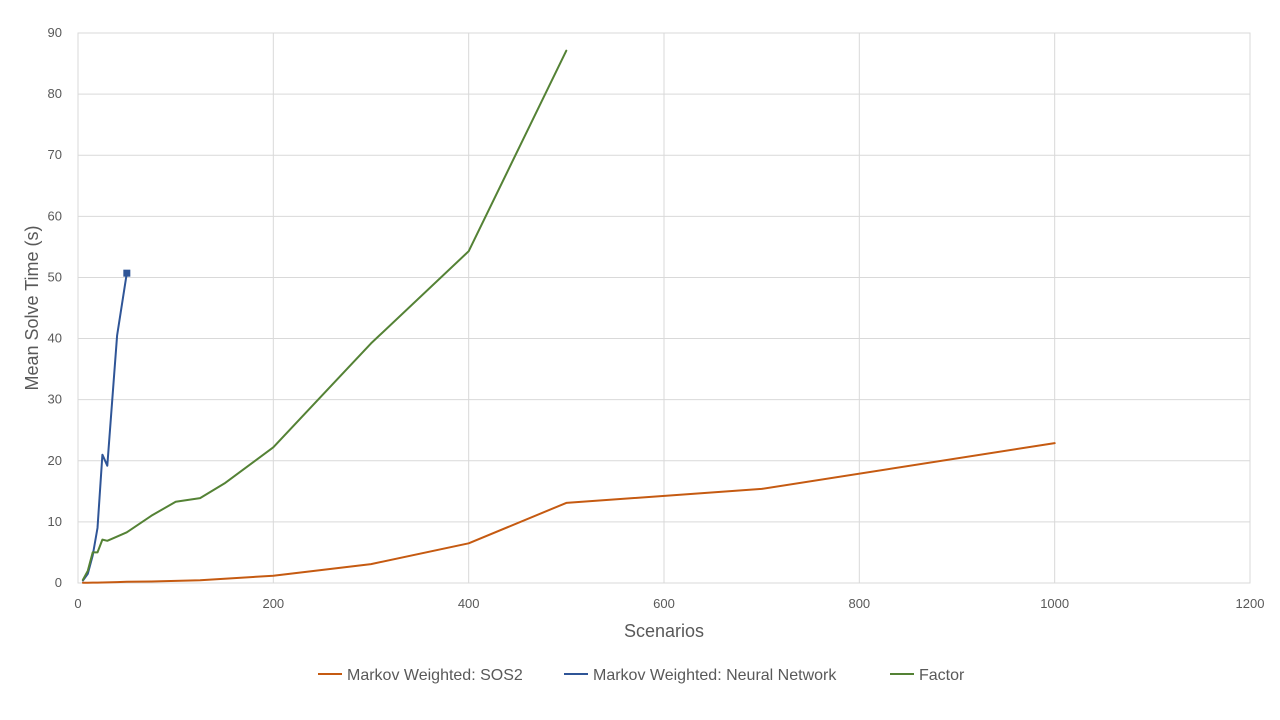 The width and height of the screenshot is (1280, 720). What do you see at coordinates (664, 631) in the screenshot?
I see `x-axis-title: Scenarios` at bounding box center [664, 631].